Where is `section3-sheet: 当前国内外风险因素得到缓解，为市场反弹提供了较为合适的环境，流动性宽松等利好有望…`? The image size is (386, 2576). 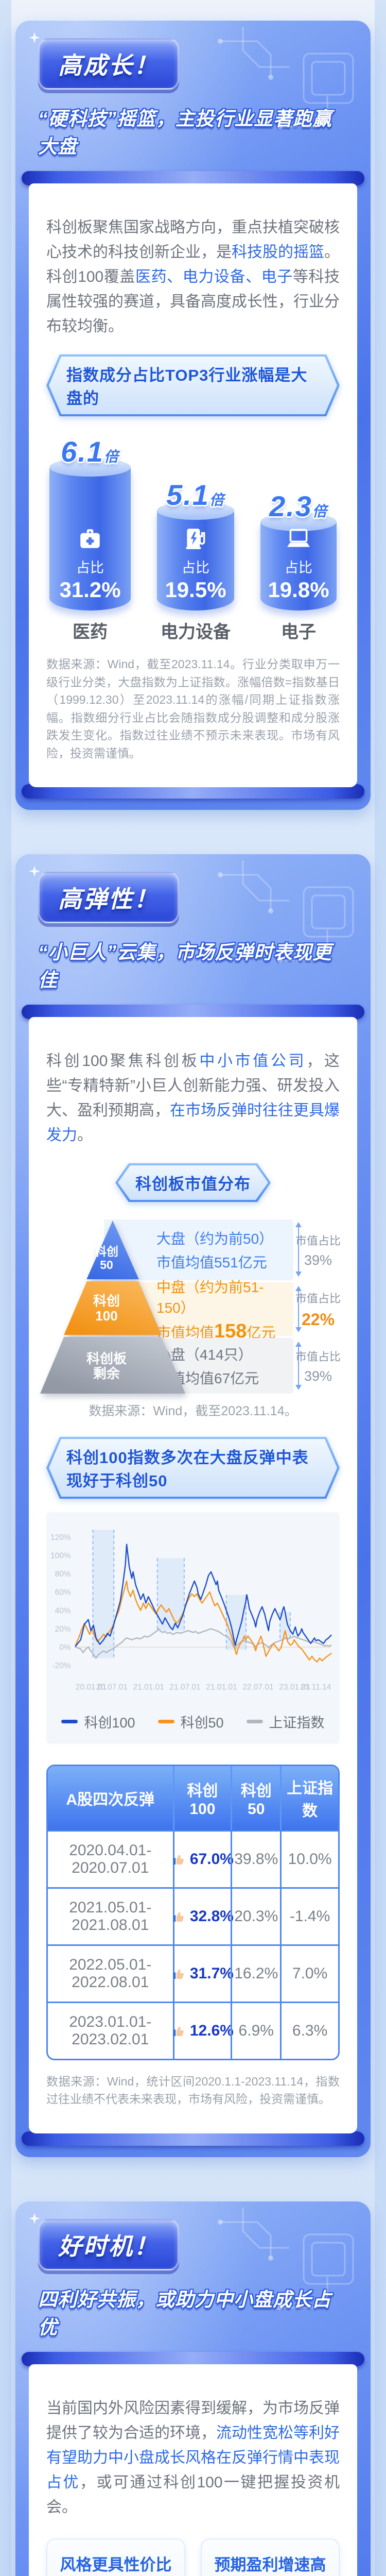
section3-sheet: 当前国内外风险因素得到缓解，为市场反弹提供了较为合适的环境，流动性宽松等利好有望… is located at coordinates (193, 2470).